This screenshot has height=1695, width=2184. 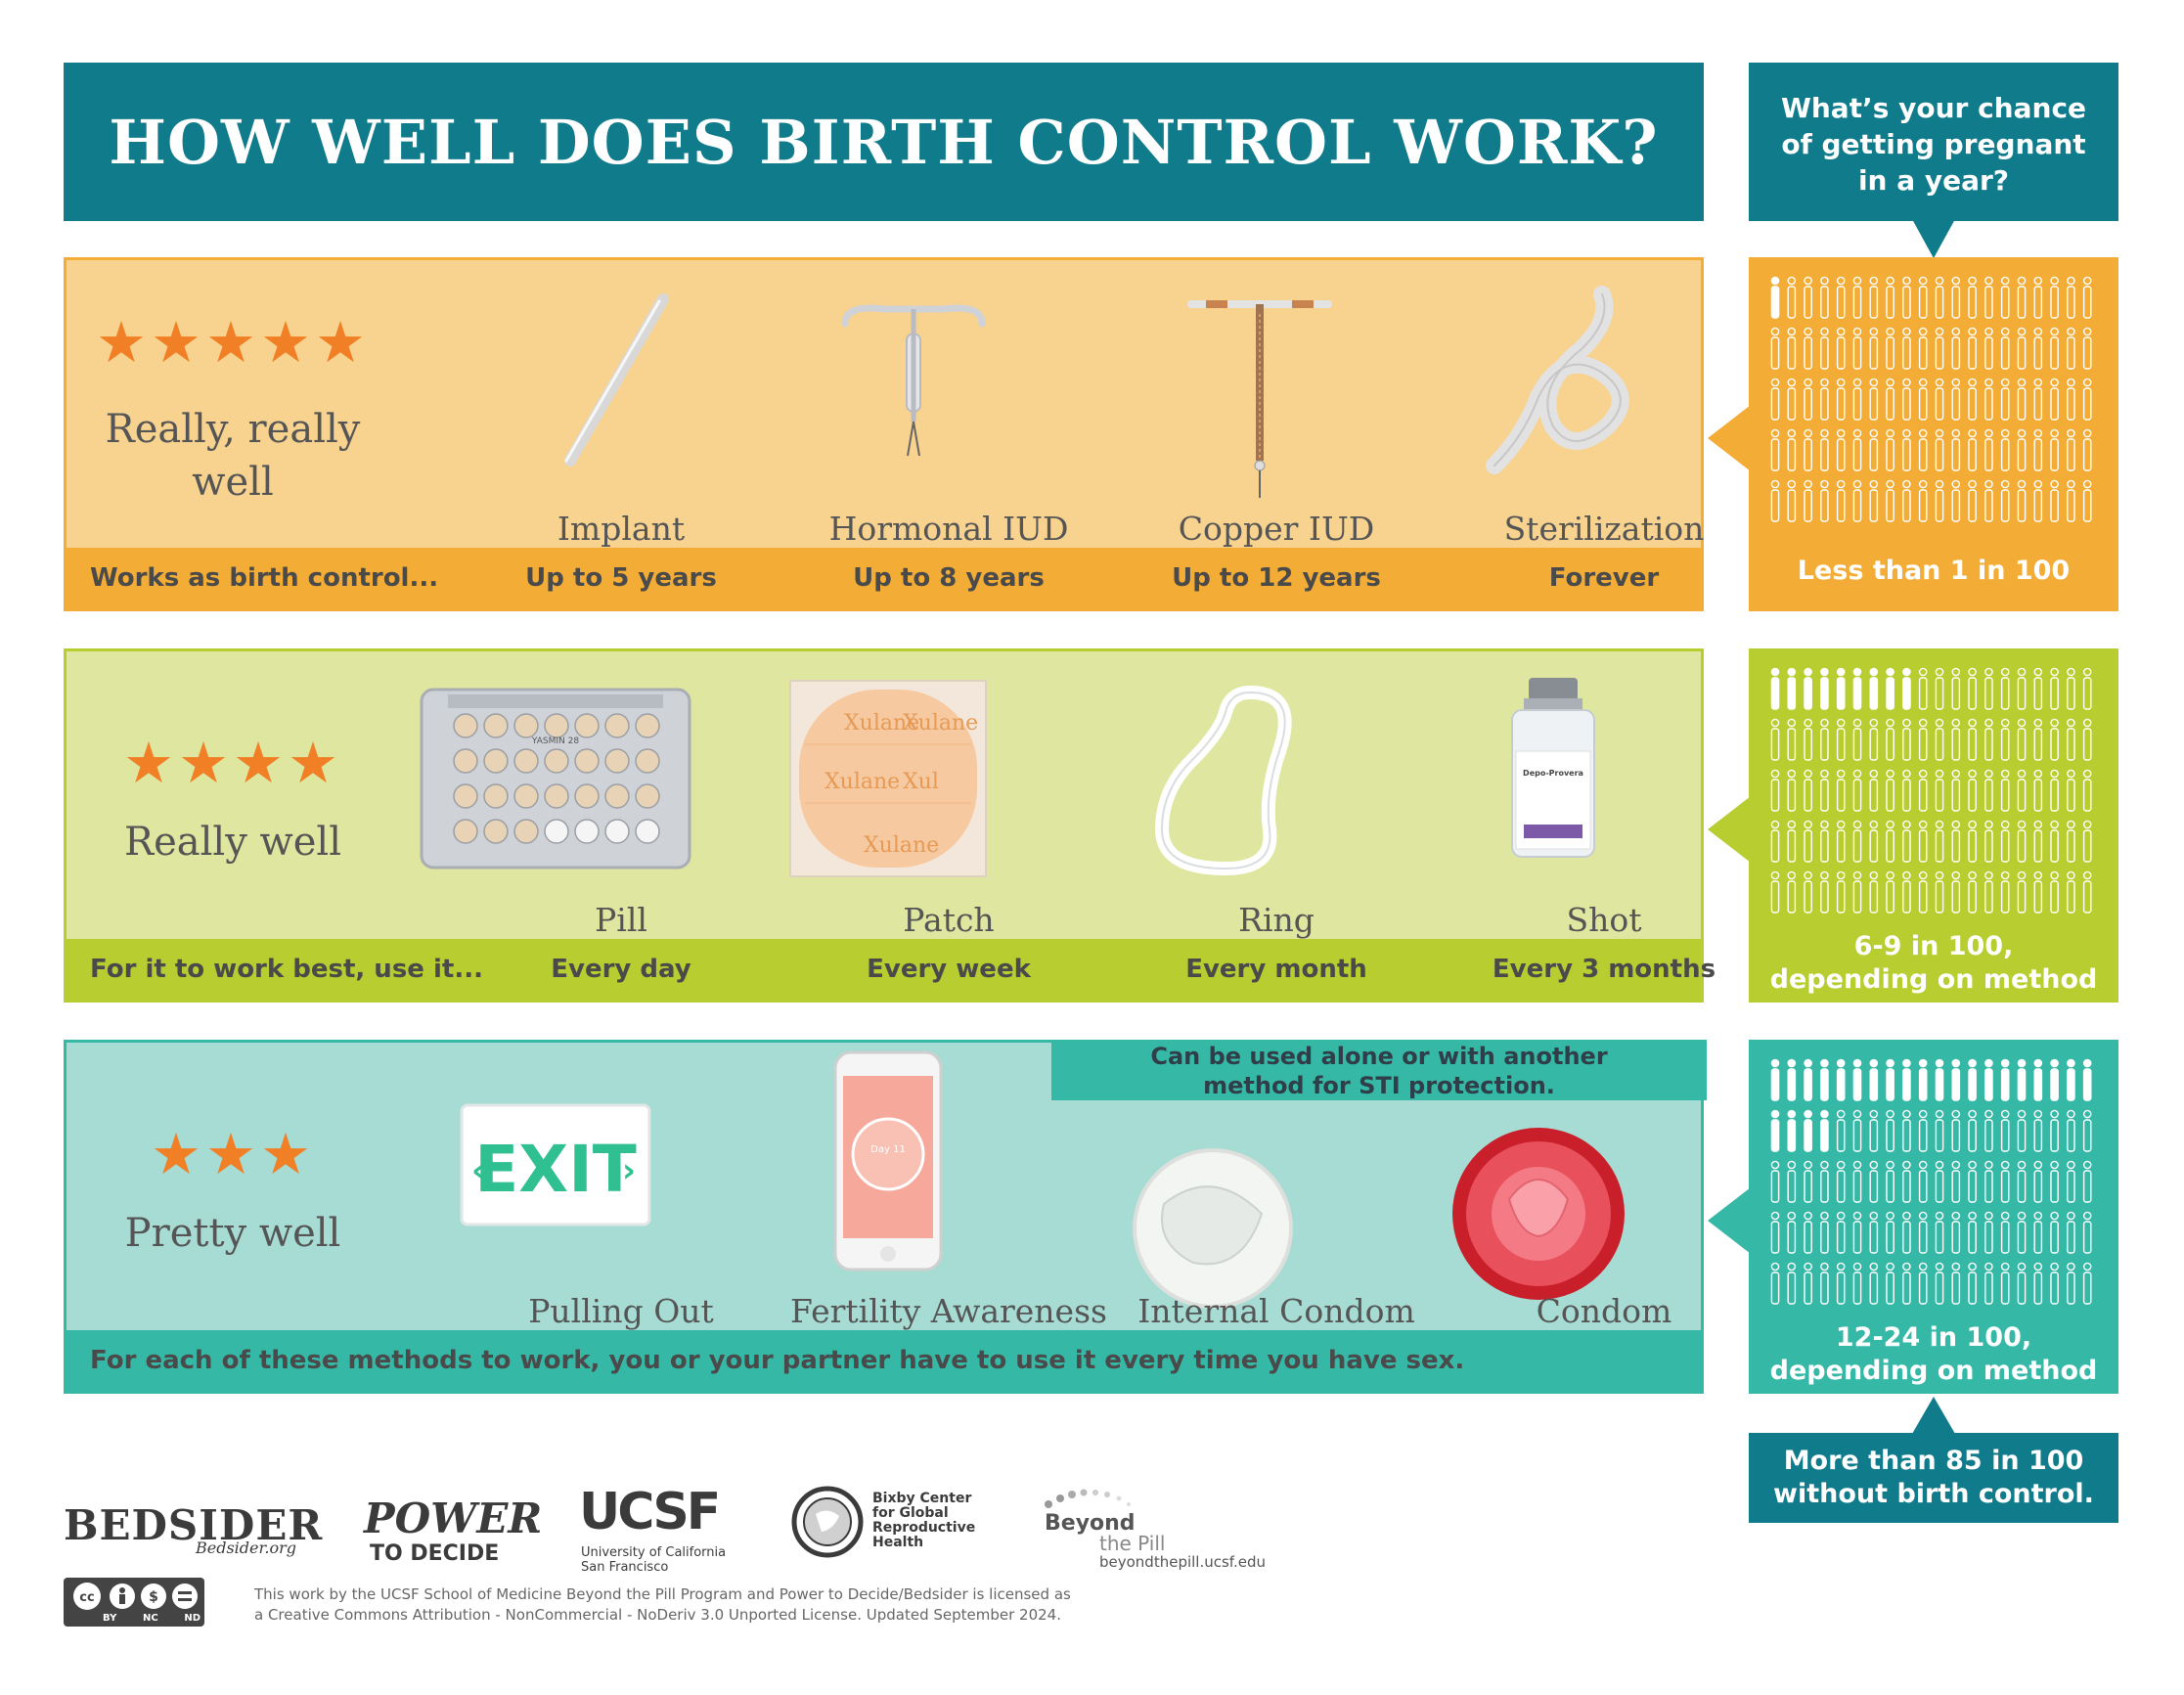 What do you see at coordinates (150, 1618) in the screenshot?
I see `cc-label: NC` at bounding box center [150, 1618].